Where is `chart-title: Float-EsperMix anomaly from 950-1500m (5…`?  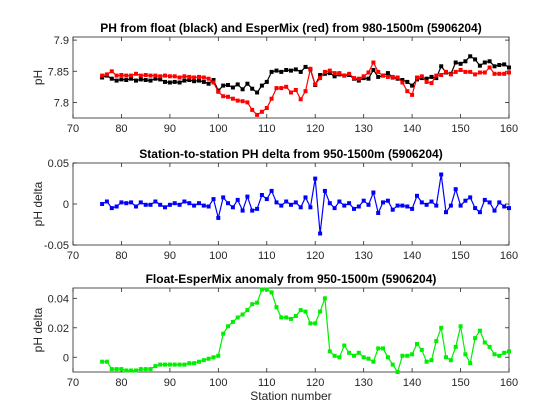
chart-title: Float-EsperMix anomaly from 950-1500m (5… is located at coordinates (291, 279).